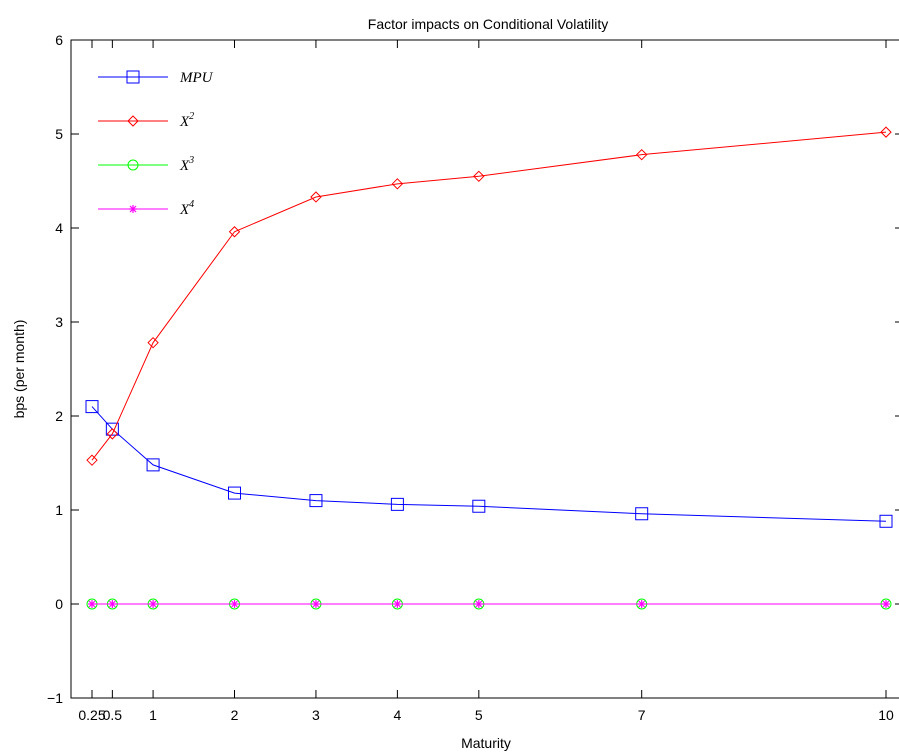 This screenshot has height=753, width=899. Describe the element at coordinates (191, 160) in the screenshot. I see `legend-label-sup: 3` at that location.